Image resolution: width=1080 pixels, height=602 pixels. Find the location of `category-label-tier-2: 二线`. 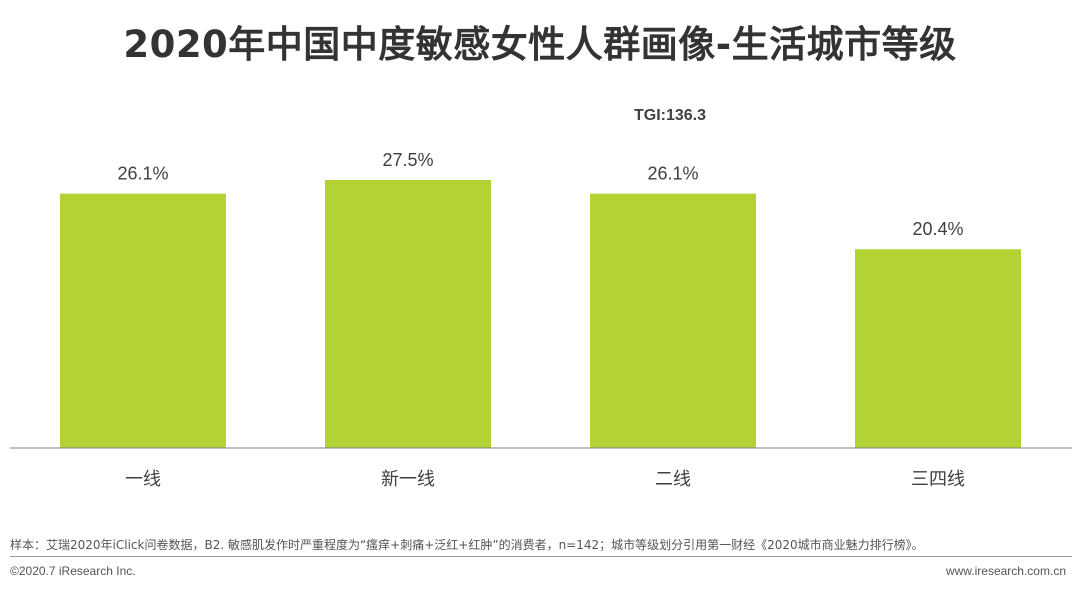

category-label-tier-2: 二线 is located at coordinates (673, 479).